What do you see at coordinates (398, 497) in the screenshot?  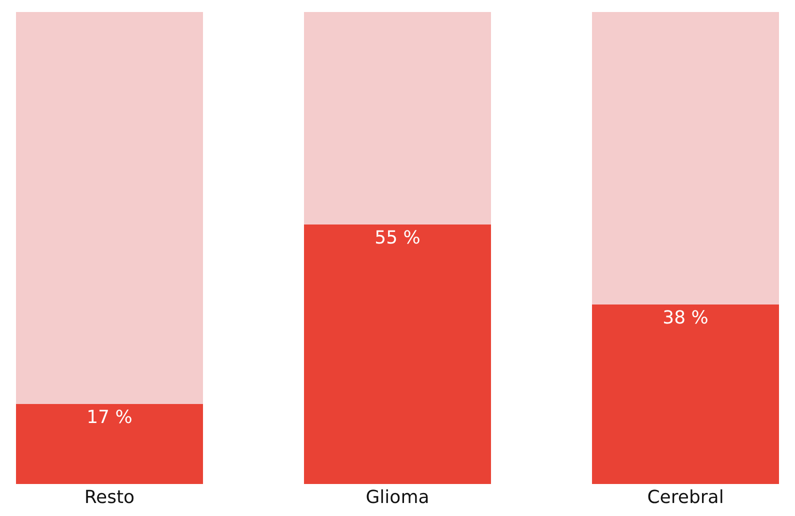 I see `x-tick-label: Glioma` at bounding box center [398, 497].